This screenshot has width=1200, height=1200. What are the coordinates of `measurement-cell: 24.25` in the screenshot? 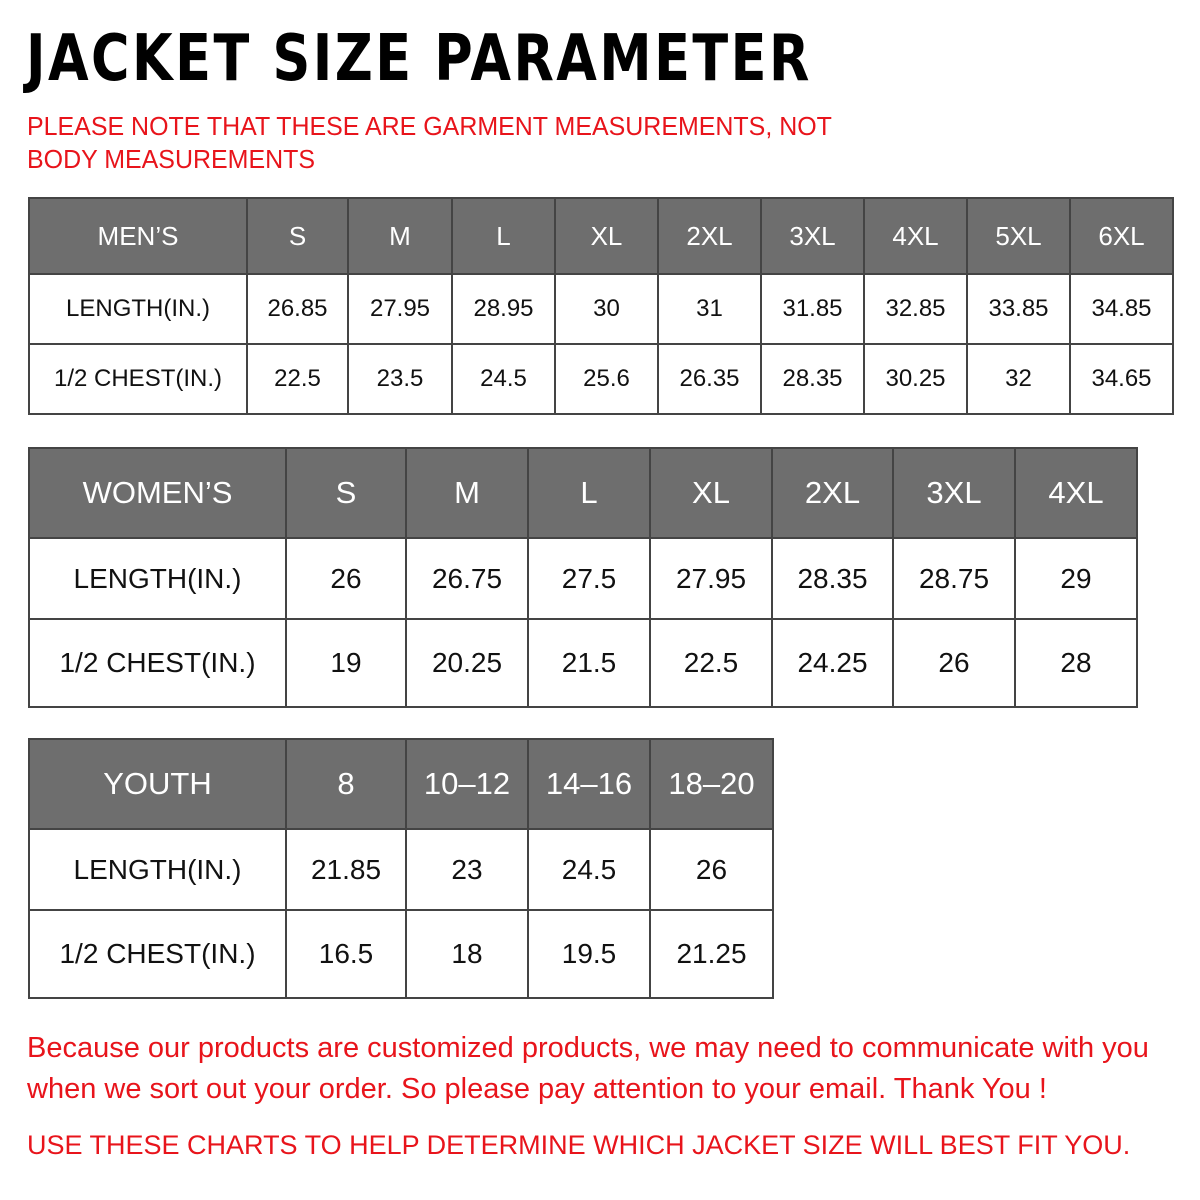 It's located at (832, 663).